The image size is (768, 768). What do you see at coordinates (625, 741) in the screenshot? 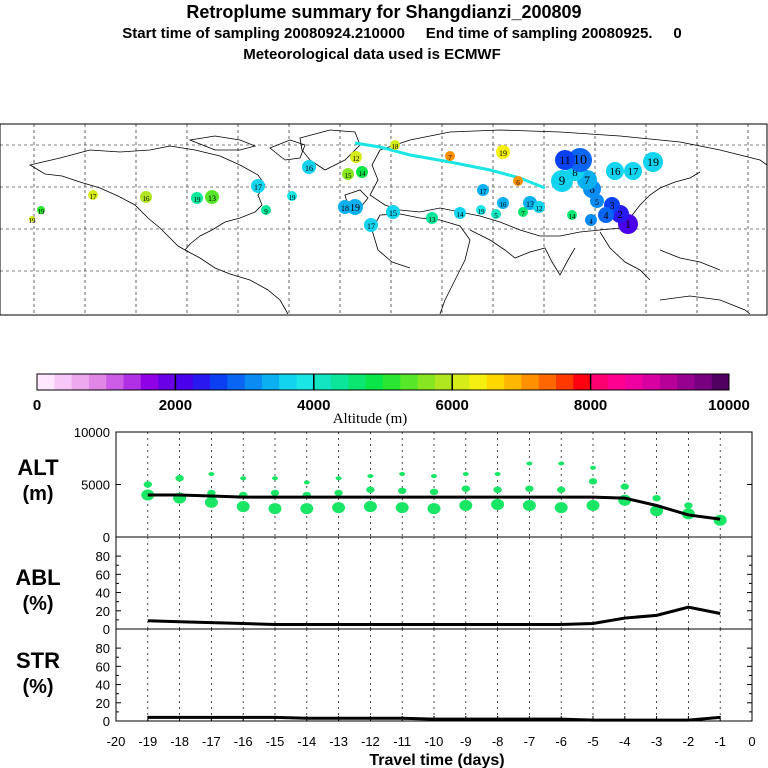
I see `x-tick-label: -4` at bounding box center [625, 741].